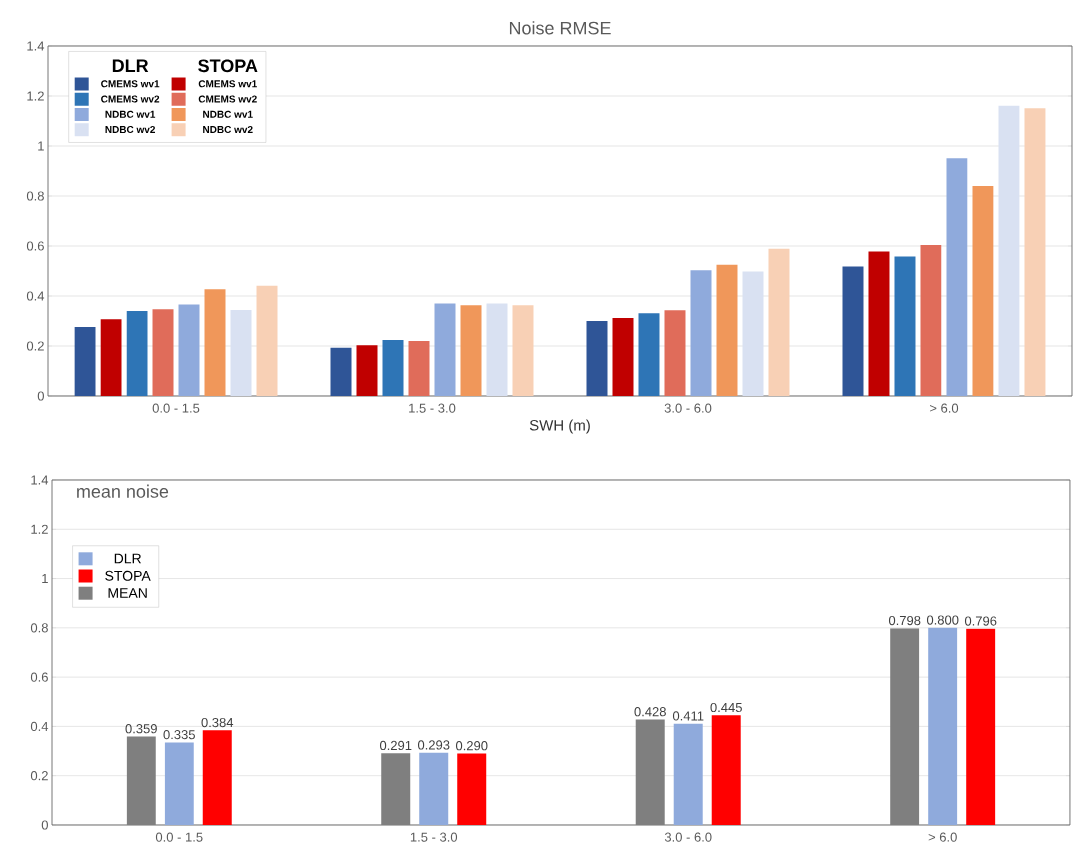 This screenshot has height=851, width=1074. What do you see at coordinates (395, 745) in the screenshot?
I see `data-label: 0.291` at bounding box center [395, 745].